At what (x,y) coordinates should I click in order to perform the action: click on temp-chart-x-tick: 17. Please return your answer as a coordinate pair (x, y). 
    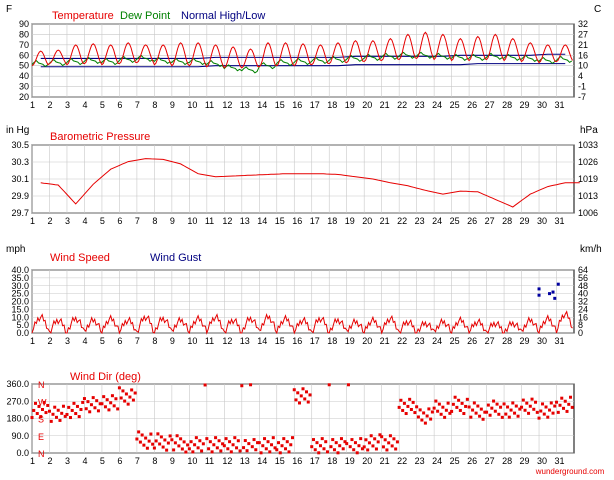
    Looking at the image, I should click on (315, 105).